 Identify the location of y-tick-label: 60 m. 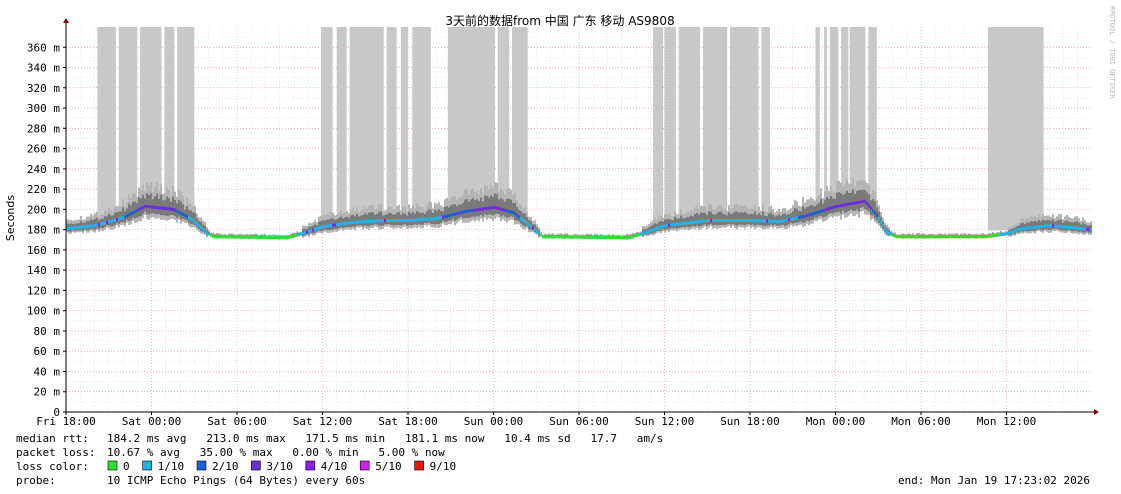
(47, 351).